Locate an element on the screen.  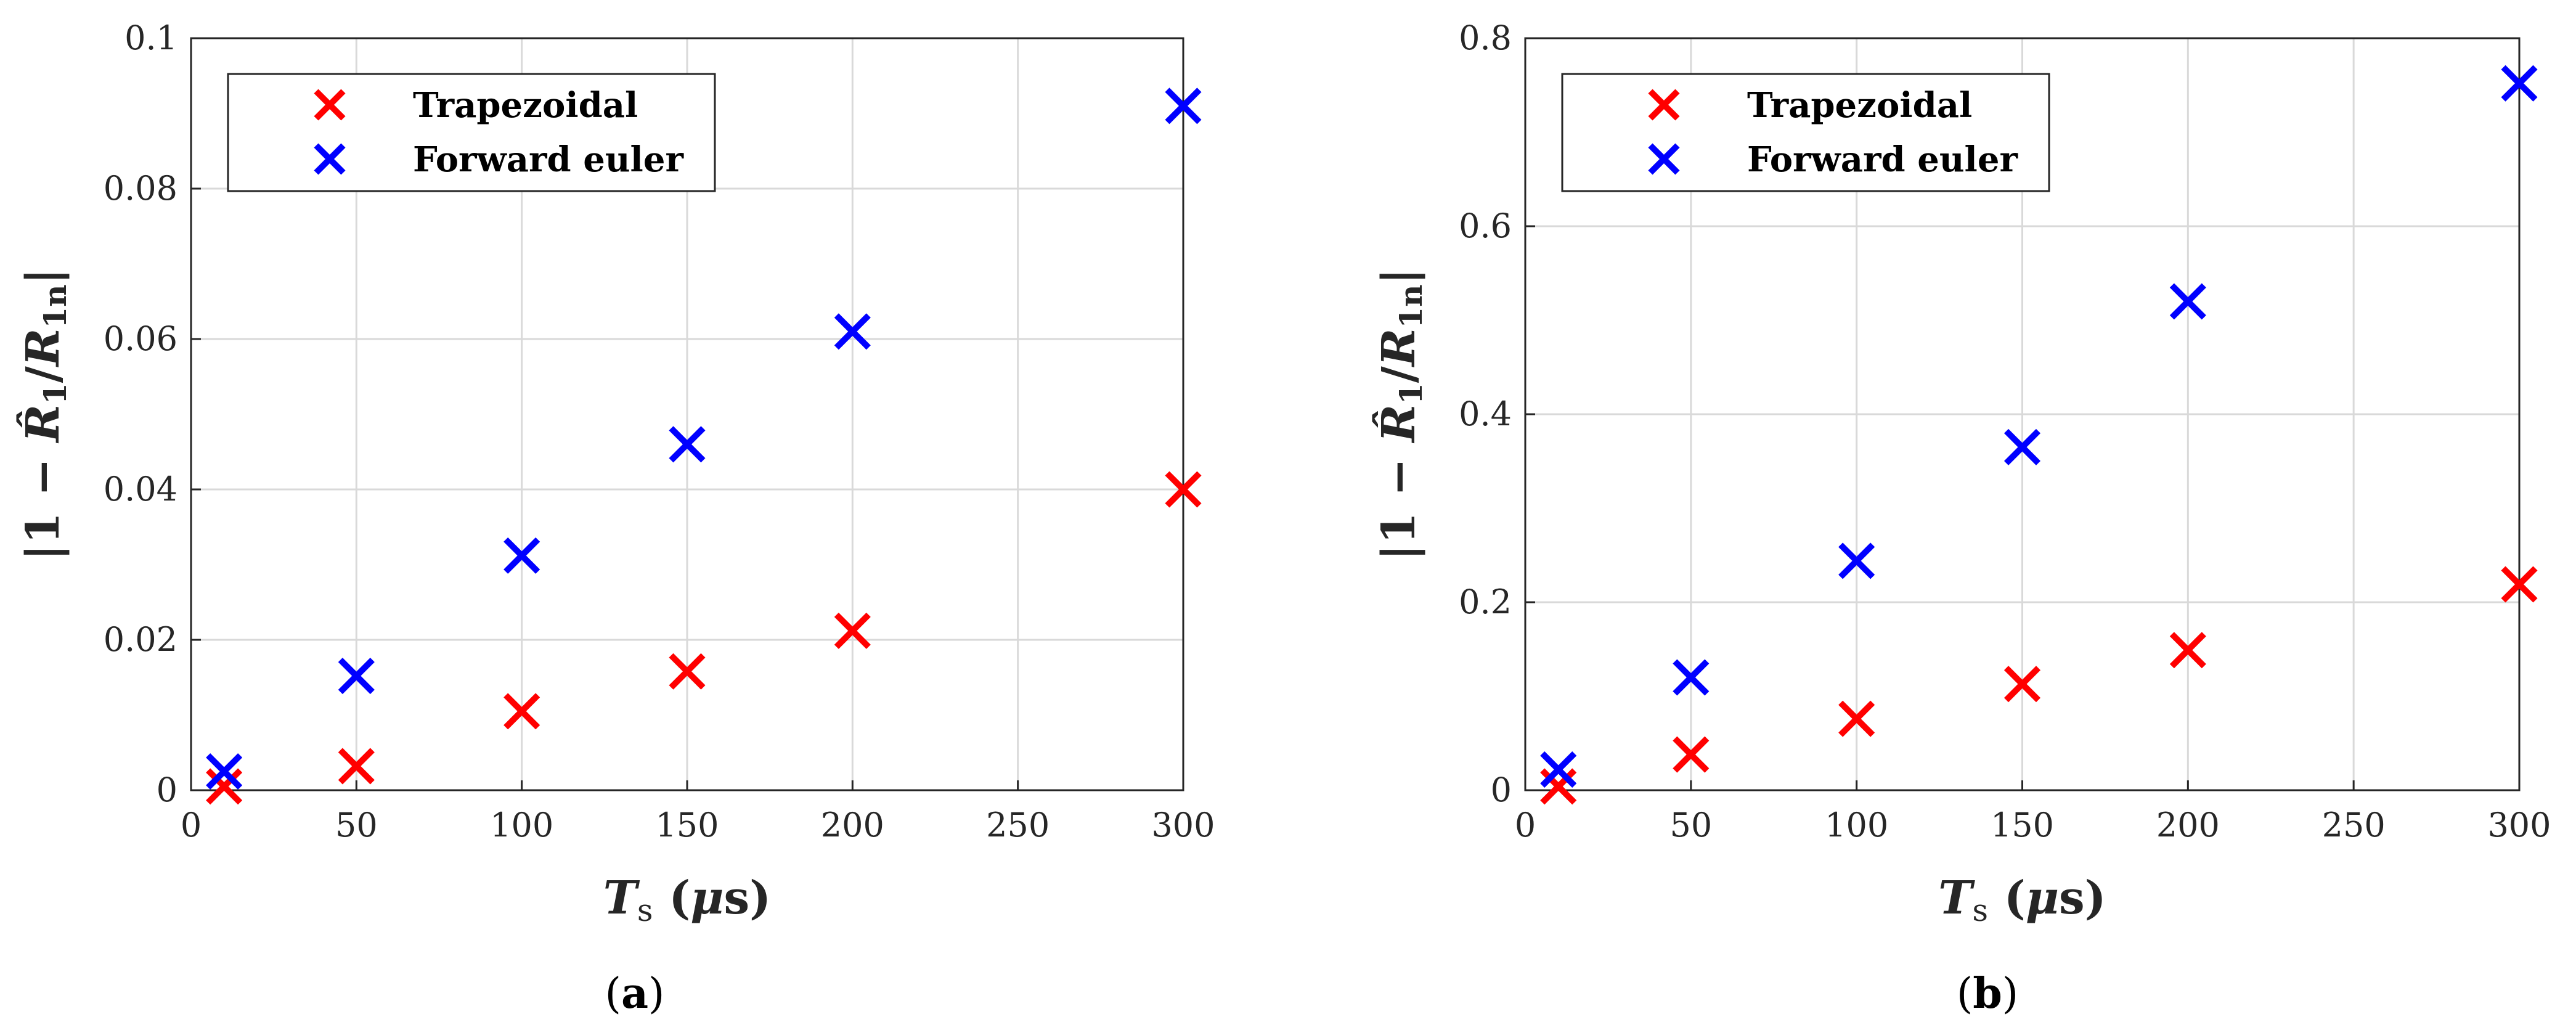
y-tick-label: 0.02 is located at coordinates (140, 639).